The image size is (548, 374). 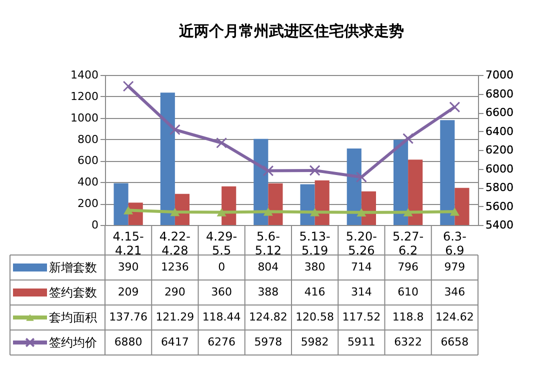 What do you see at coordinates (84, 96) in the screenshot?
I see `y-tick-label: 1200` at bounding box center [84, 96].